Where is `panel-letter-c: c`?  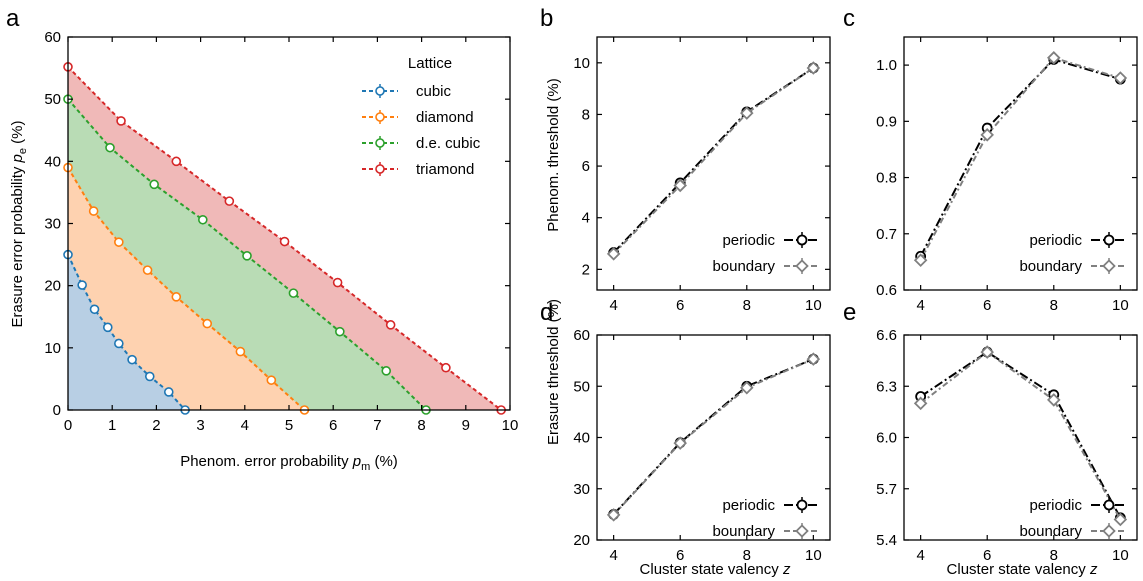 panel-letter-c: c is located at coordinates (849, 18).